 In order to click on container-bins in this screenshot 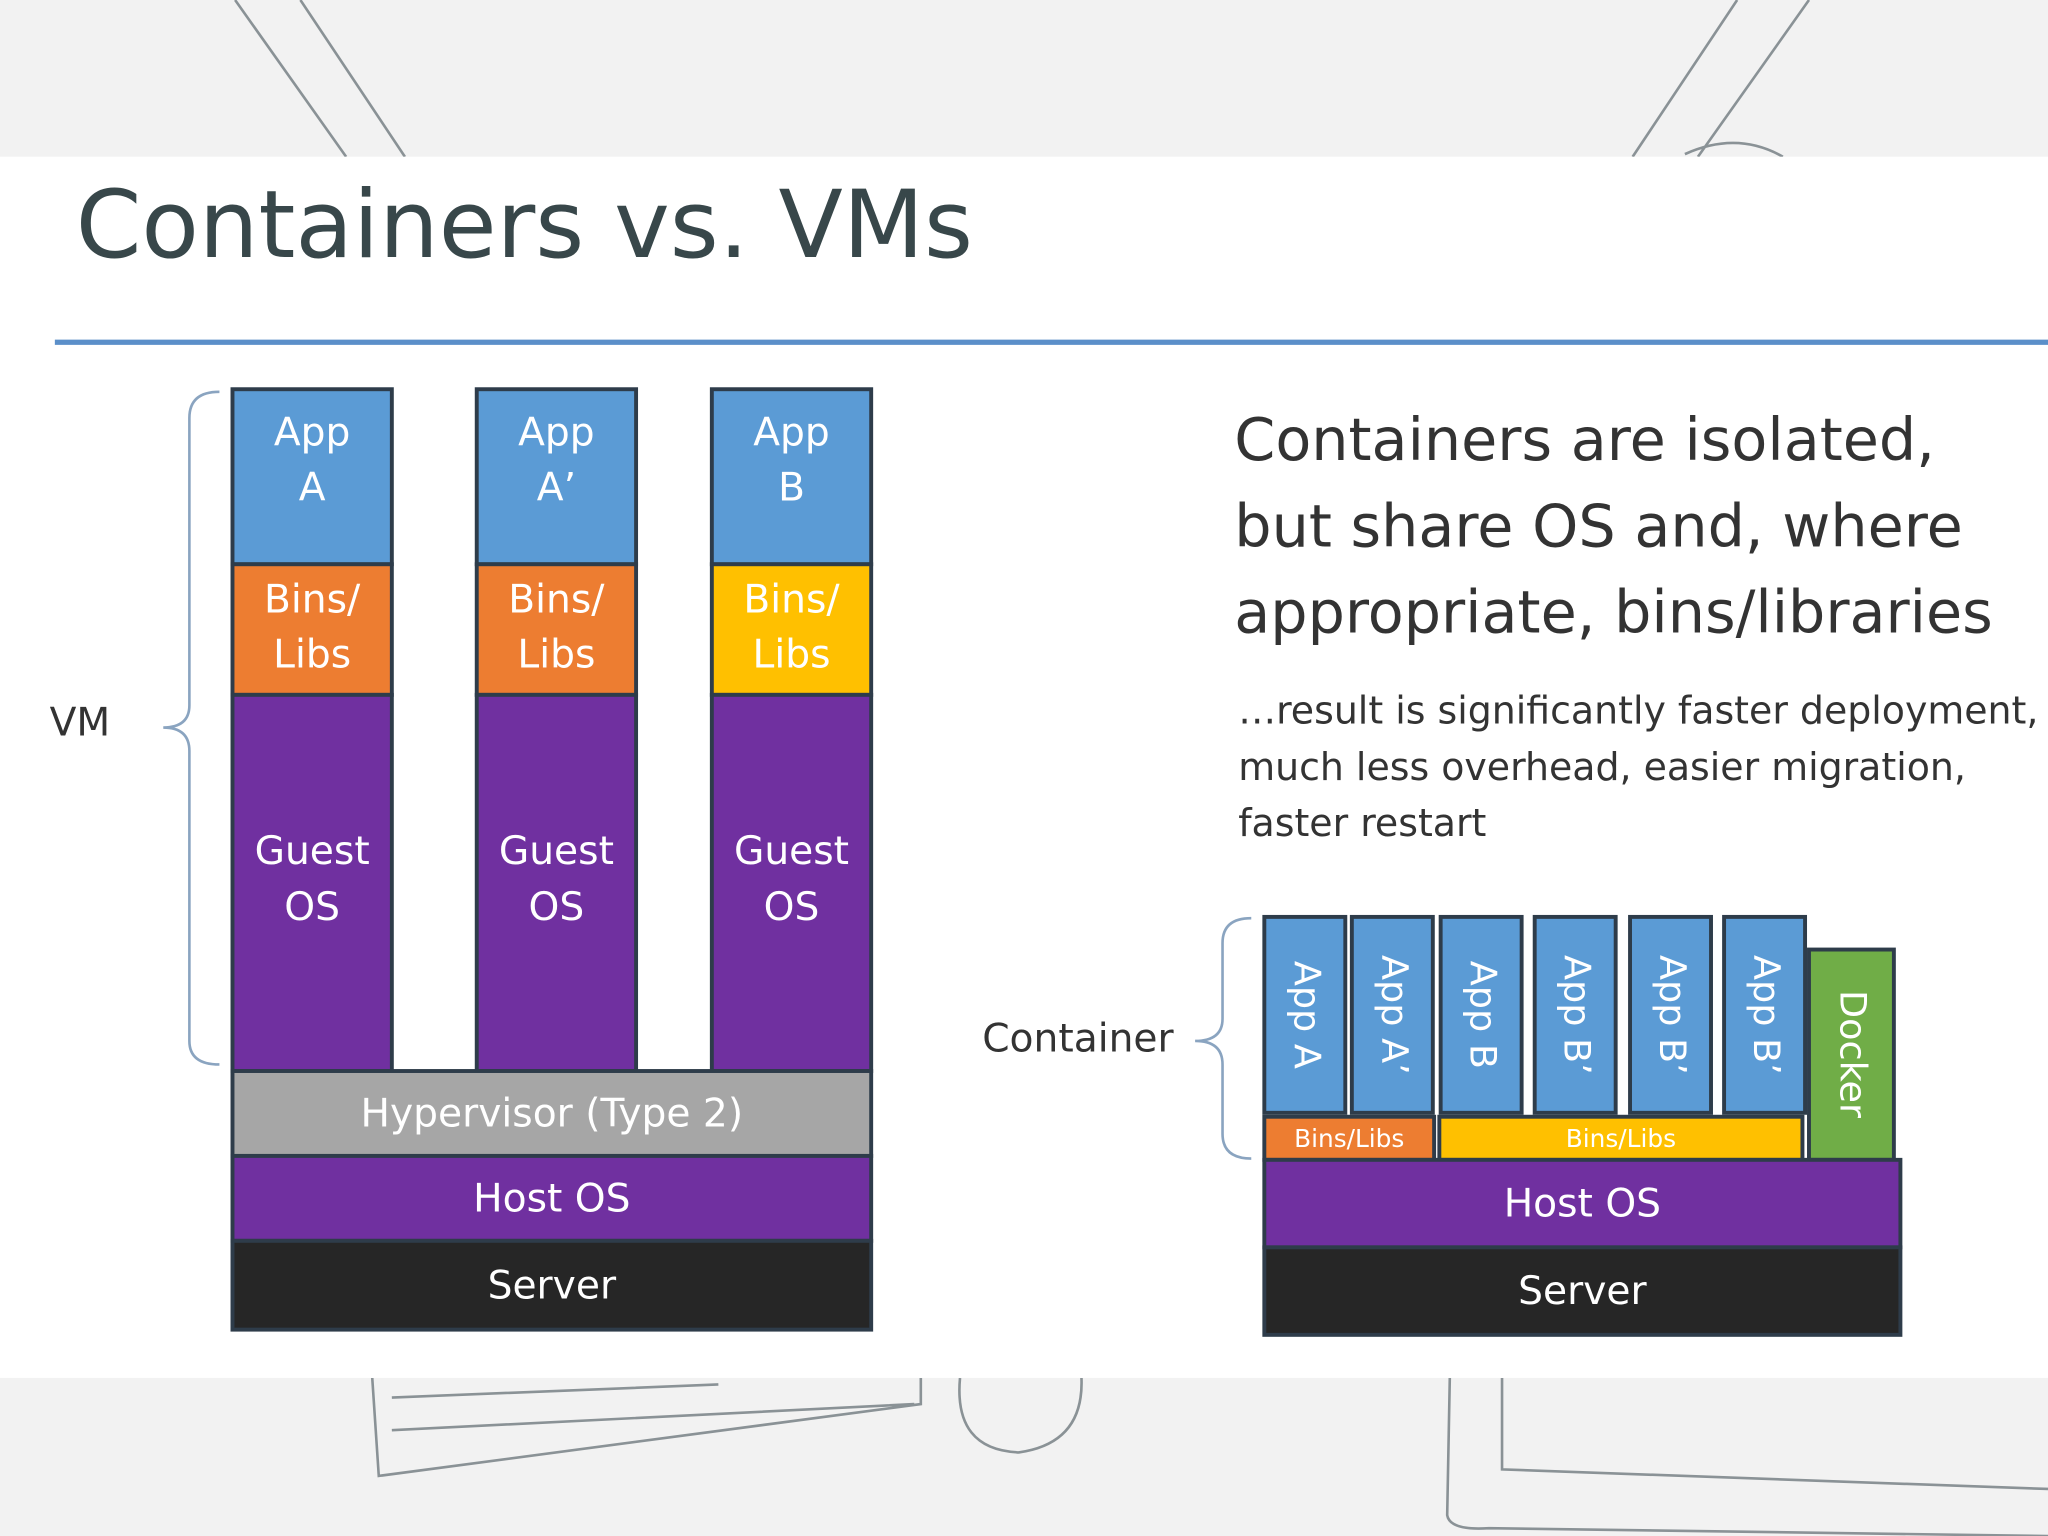, I will do `click(1349, 1138)`.